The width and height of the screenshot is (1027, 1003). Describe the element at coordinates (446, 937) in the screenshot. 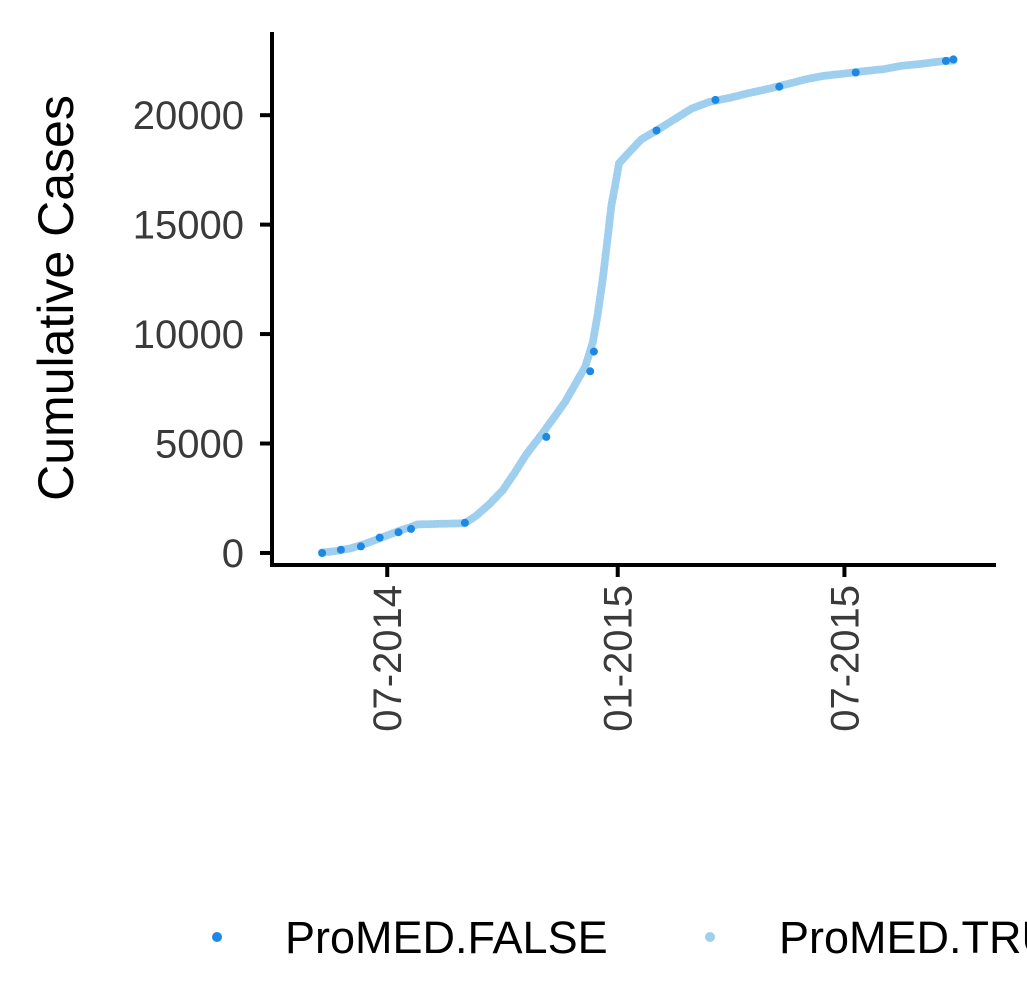

I see `legend-label-false: ProMED.FALSE` at that location.